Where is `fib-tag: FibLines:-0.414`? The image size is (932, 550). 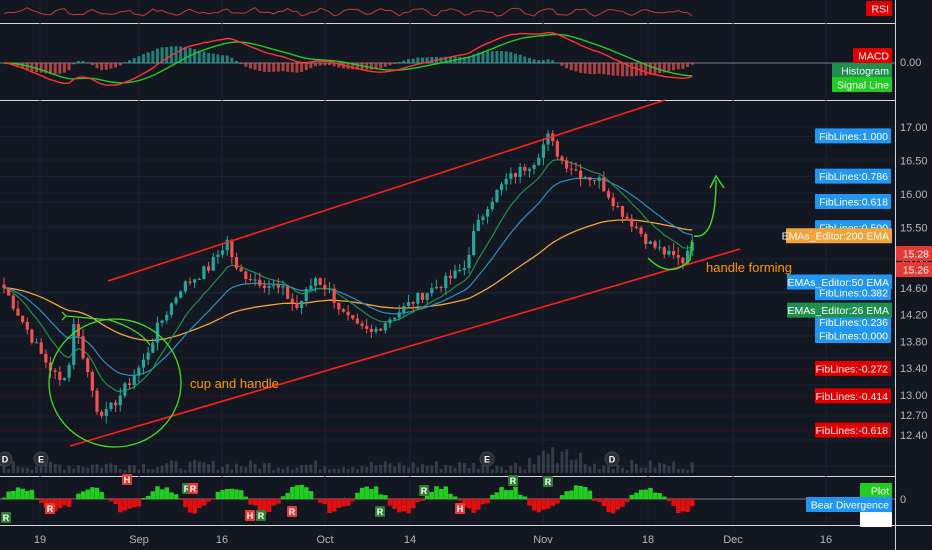 fib-tag: FibLines:-0.414 is located at coordinates (853, 396).